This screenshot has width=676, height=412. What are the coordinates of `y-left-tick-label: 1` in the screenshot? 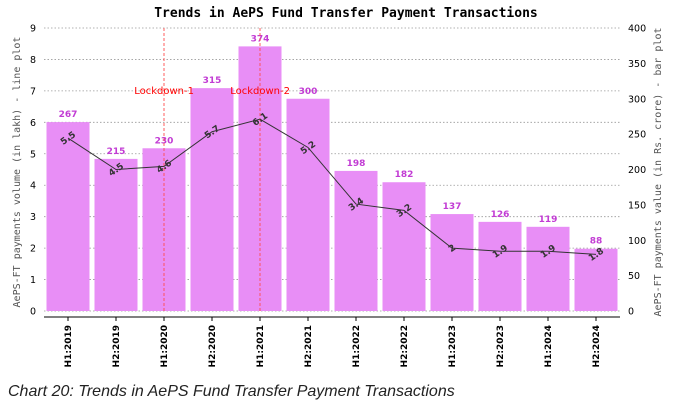 It's located at (33, 280).